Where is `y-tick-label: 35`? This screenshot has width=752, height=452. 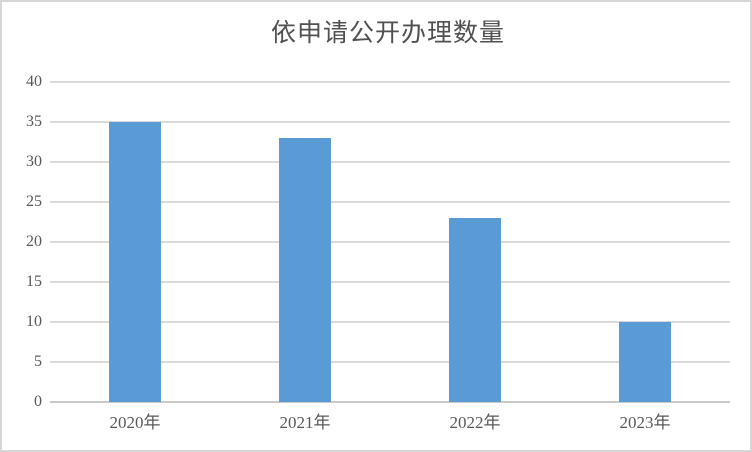
y-tick-label: 35 is located at coordinates (34, 121).